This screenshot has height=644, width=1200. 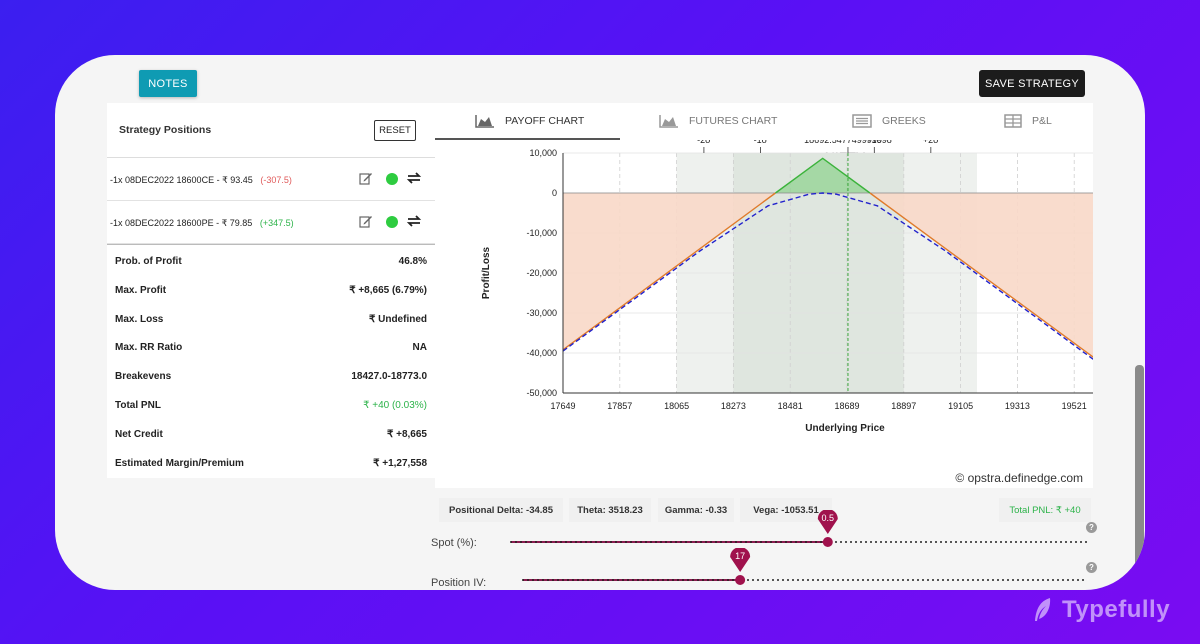 I want to click on y-tick-label: -30,000, so click(x=541, y=313).